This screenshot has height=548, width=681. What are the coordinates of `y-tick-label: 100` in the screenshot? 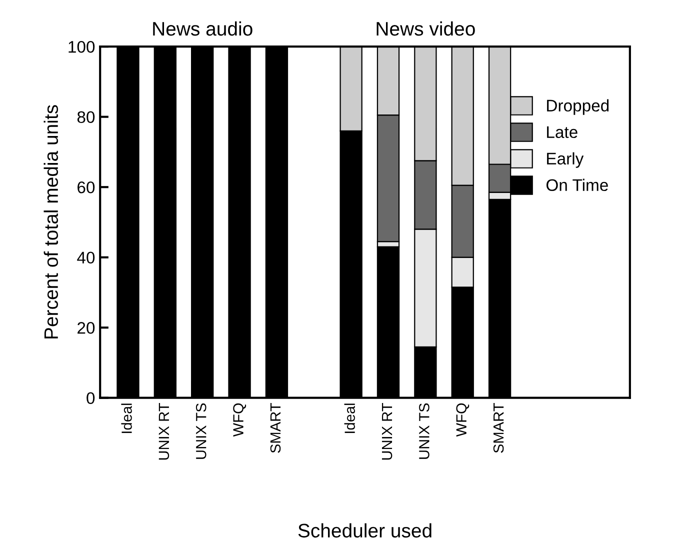 It's located at (81, 46).